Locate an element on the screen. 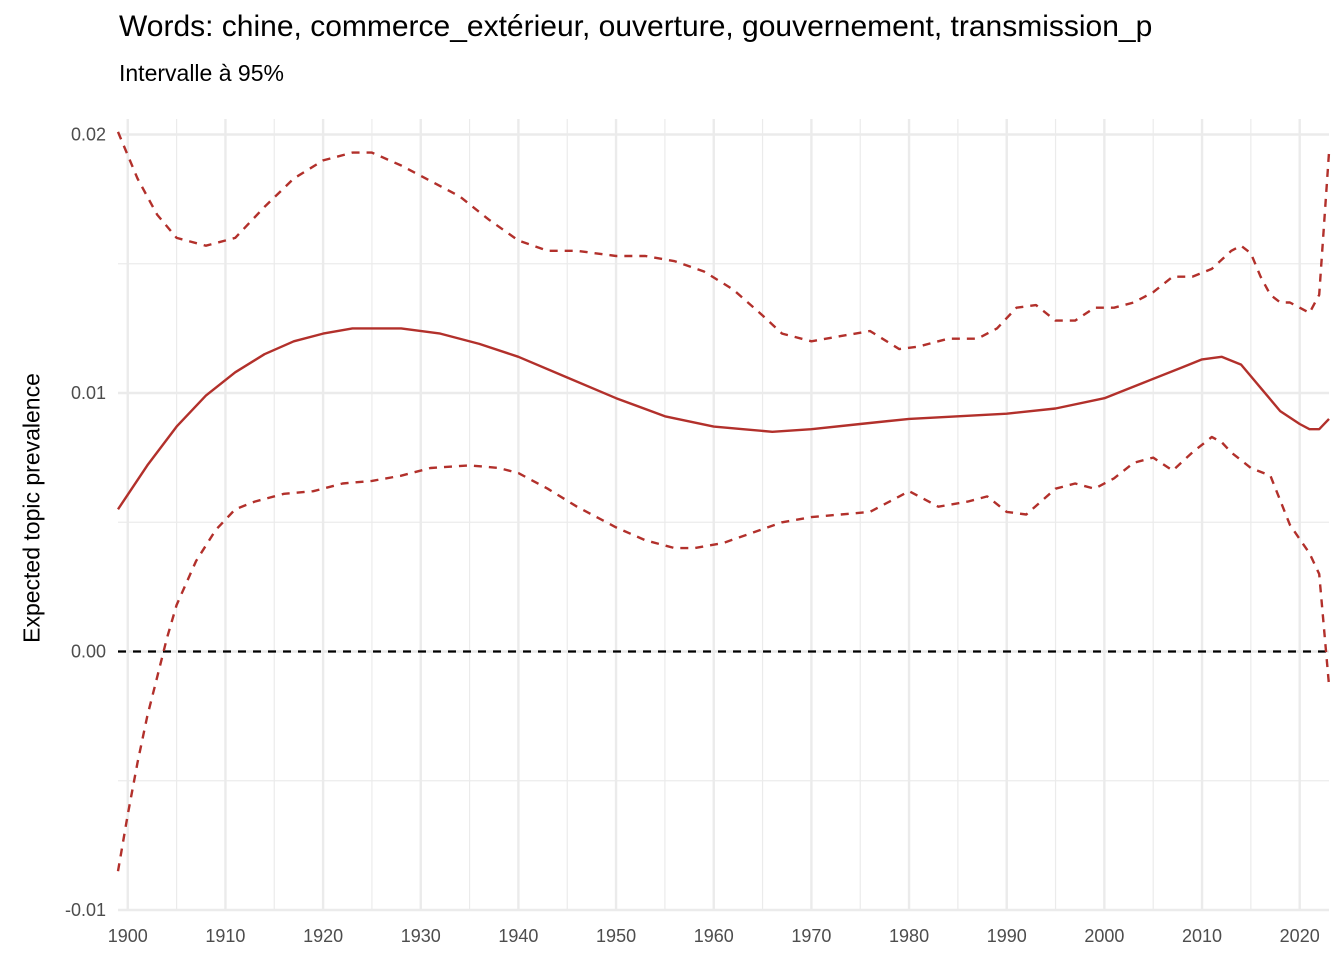  x-tick-label: 1920 is located at coordinates (323, 936).